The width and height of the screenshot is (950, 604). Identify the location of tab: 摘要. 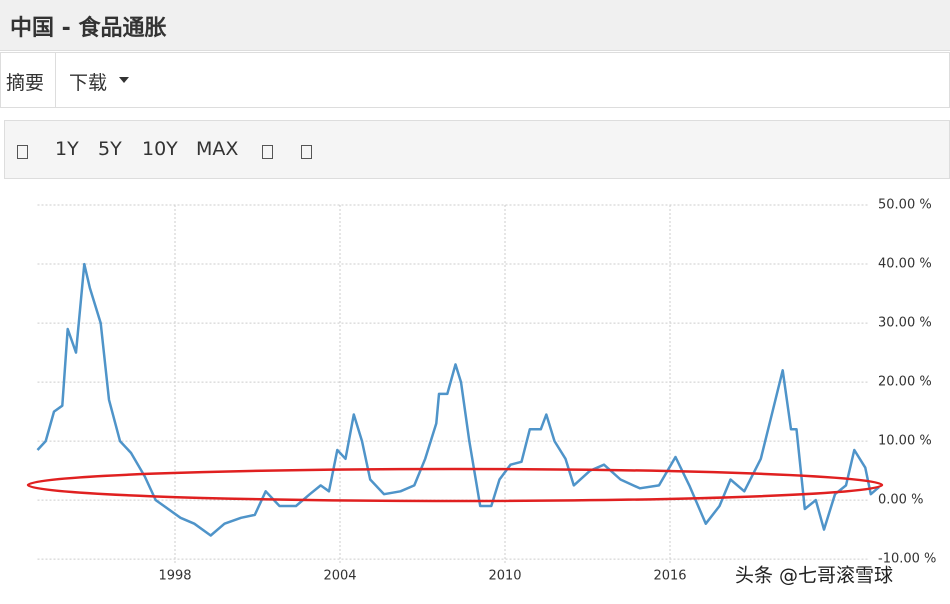
(25, 83).